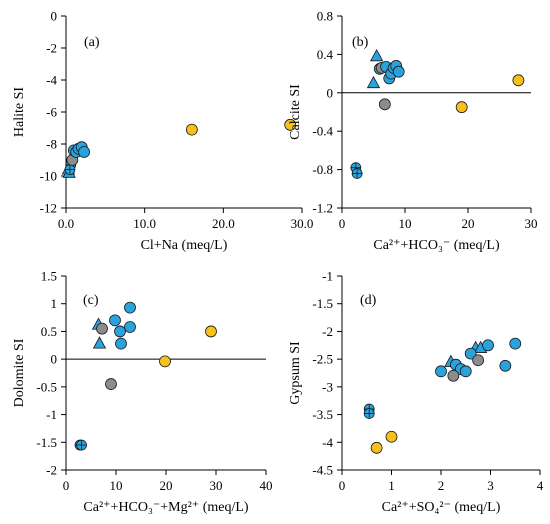 Image resolution: width=550 pixels, height=524 pixels. What do you see at coordinates (302, 223) in the screenshot?
I see `x-tick-label: 30.0` at bounding box center [302, 223].